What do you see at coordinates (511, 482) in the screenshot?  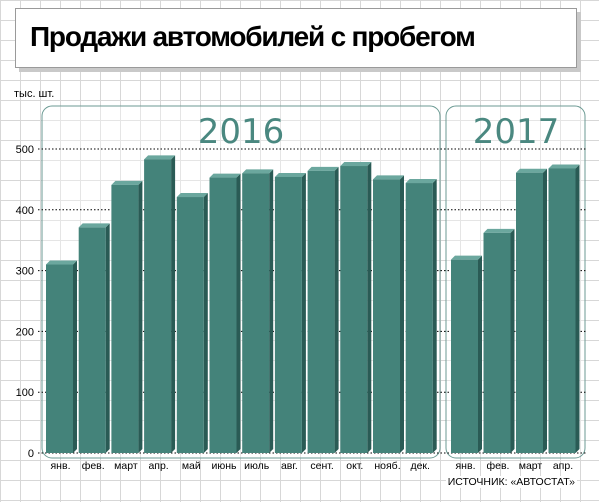 I see `source-note: ИСТОЧНИК: «АВТОСТАТ»` at bounding box center [511, 482].